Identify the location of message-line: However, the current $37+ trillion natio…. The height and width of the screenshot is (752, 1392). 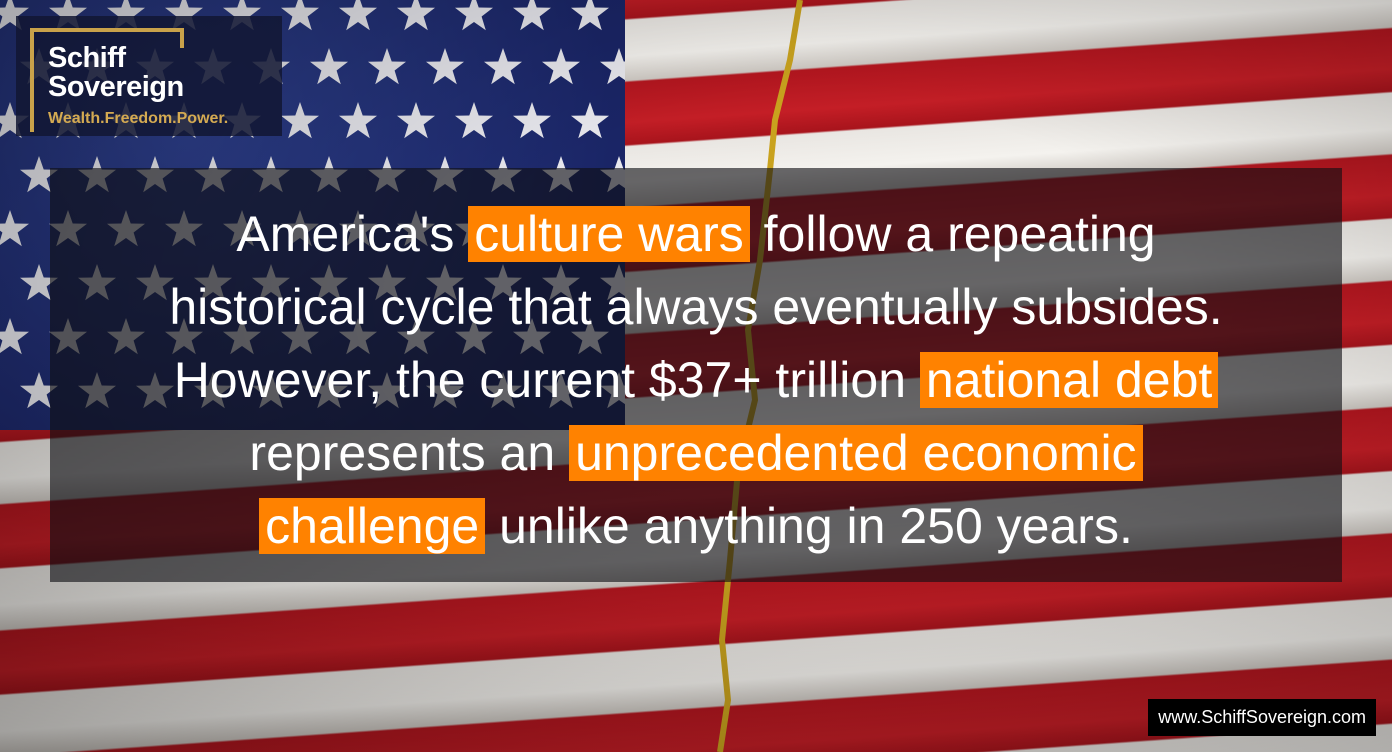
(696, 380).